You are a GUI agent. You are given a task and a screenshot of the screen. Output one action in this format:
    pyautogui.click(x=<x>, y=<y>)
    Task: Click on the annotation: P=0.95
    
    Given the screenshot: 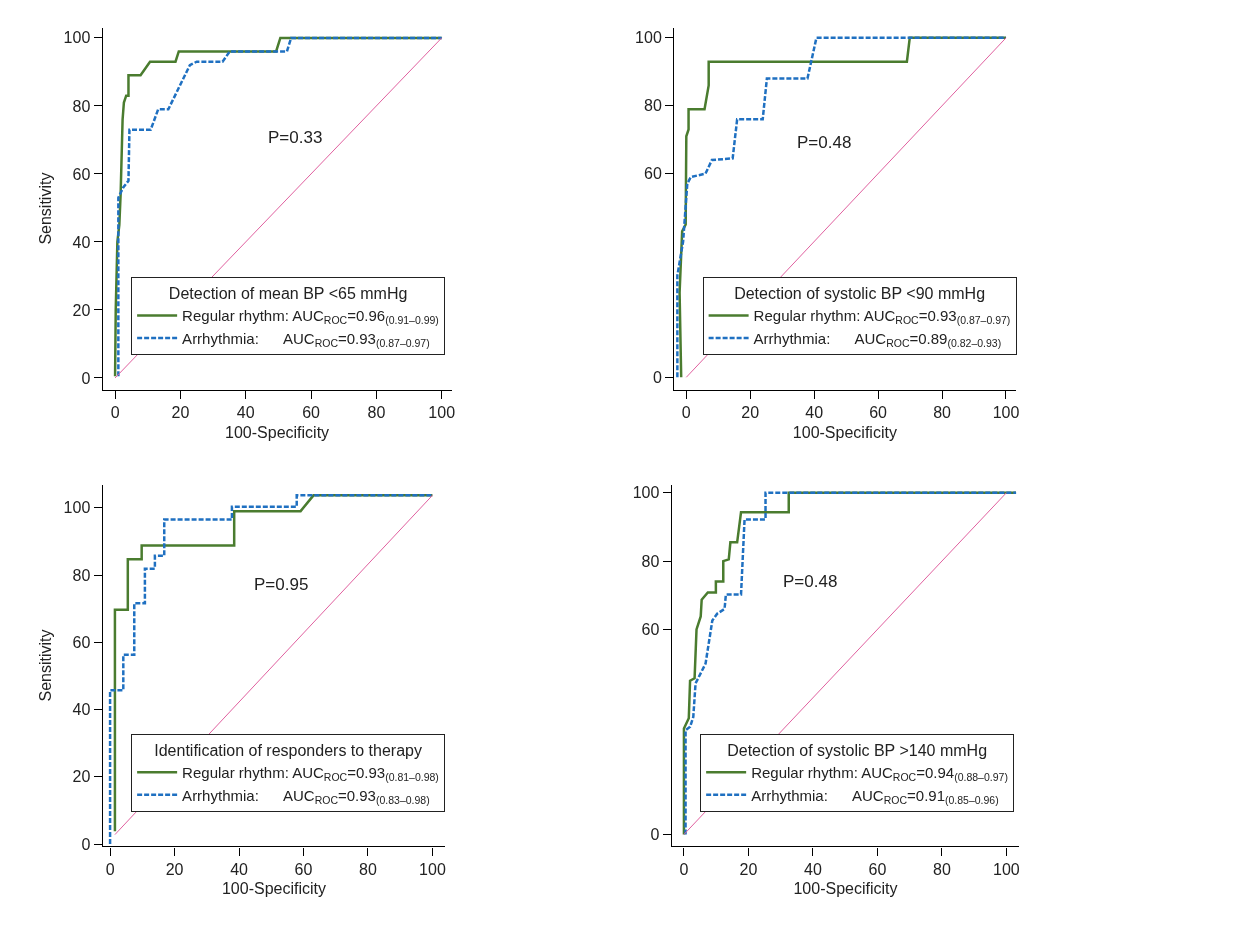 What is the action you would take?
    pyautogui.click(x=281, y=584)
    